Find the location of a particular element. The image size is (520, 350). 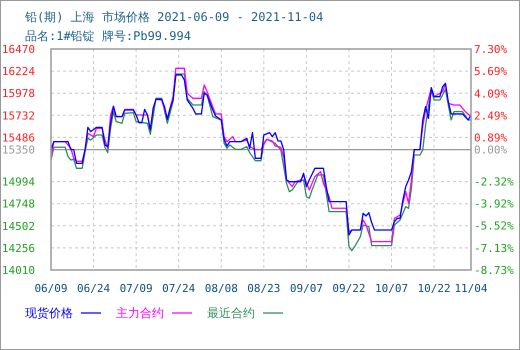

x-tick-label: 06/24 is located at coordinates (93, 288).